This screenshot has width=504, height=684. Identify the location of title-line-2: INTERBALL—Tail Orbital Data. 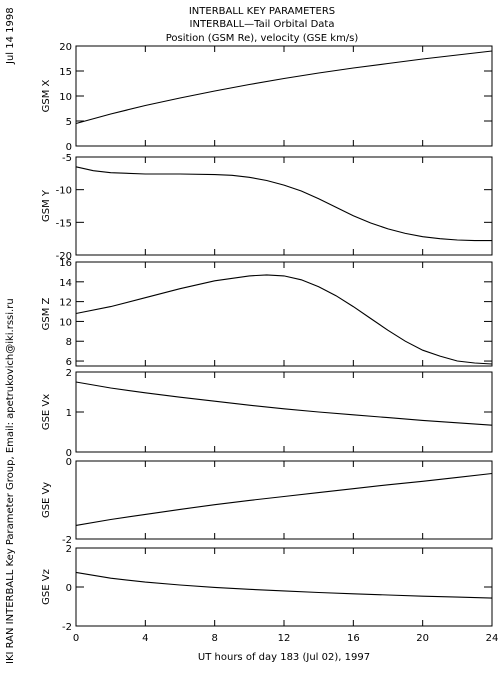
(262, 24).